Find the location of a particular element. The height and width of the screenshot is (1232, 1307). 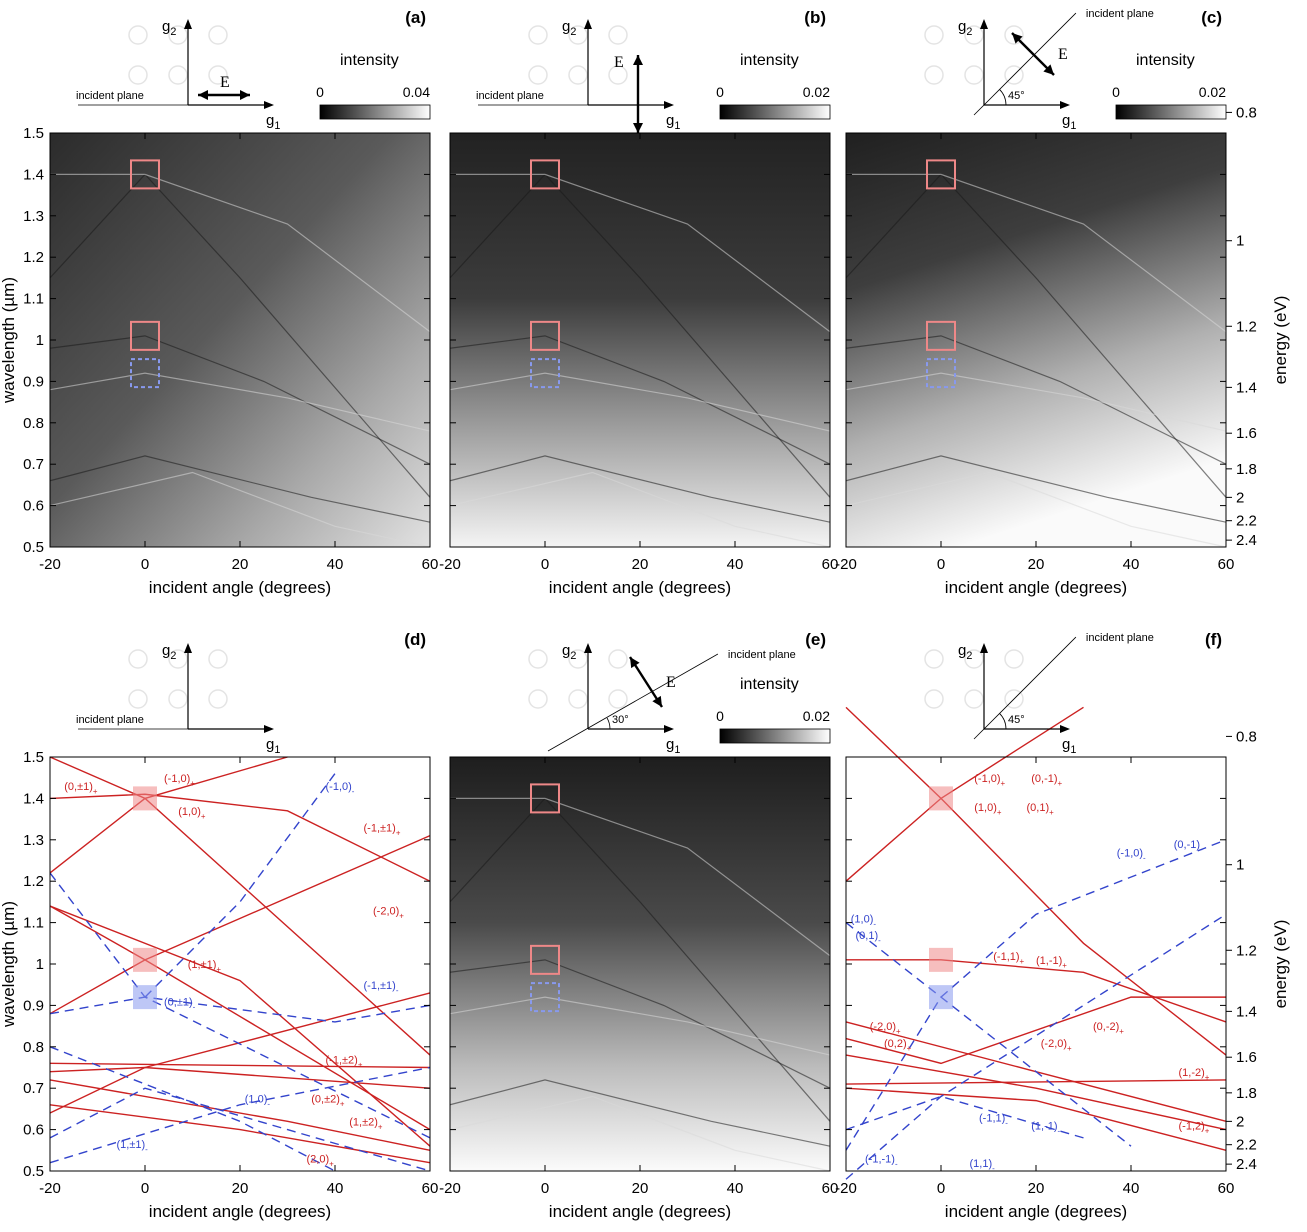

mode-label: (0,-2)+ is located at coordinates (1108, 1028).